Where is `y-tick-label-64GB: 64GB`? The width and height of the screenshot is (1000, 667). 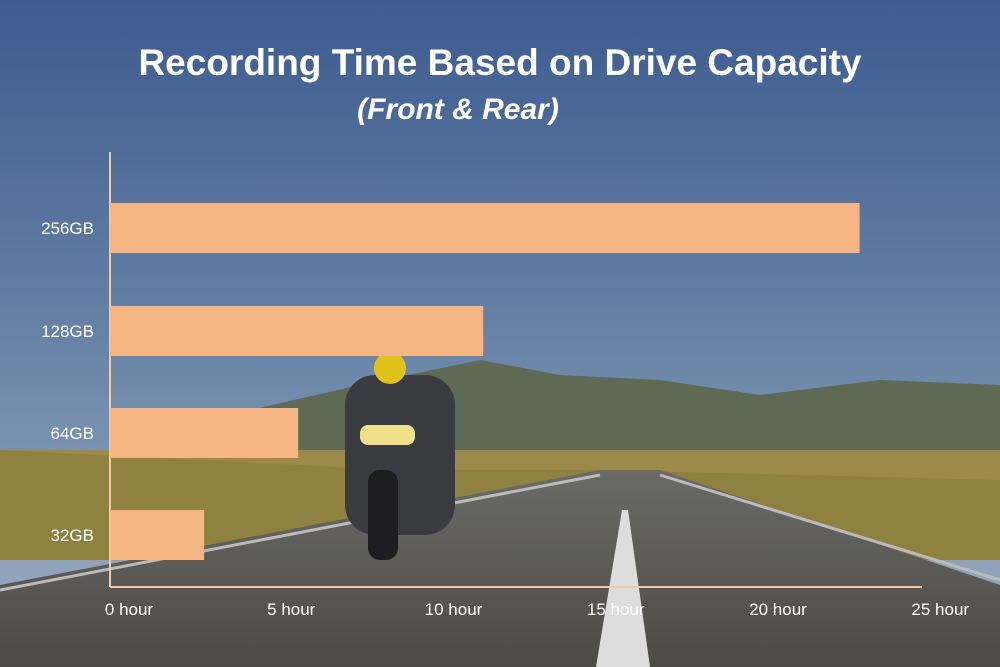
y-tick-label-64GB: 64GB is located at coordinates (72, 433).